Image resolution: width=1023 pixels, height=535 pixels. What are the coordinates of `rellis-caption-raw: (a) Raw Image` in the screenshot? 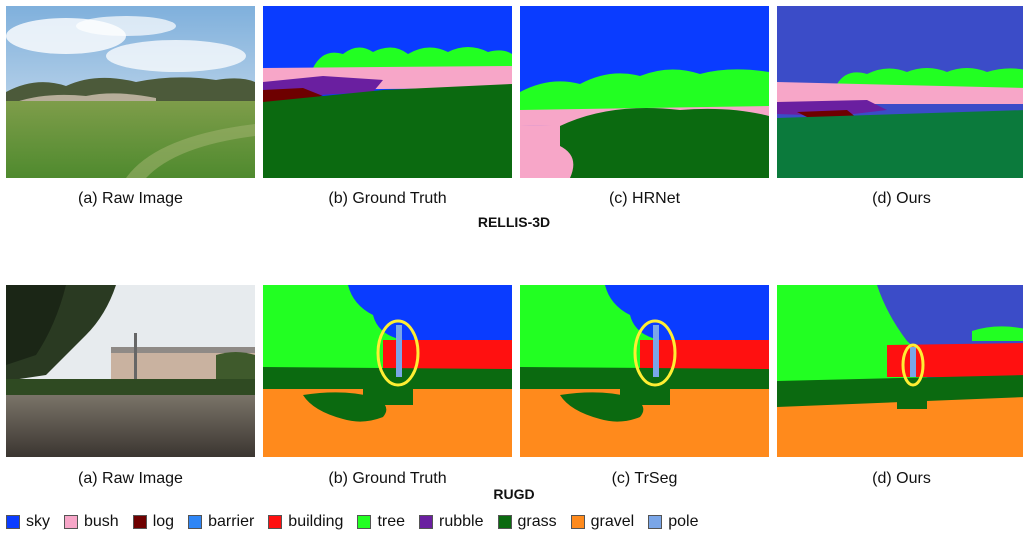 It's located at (130, 198).